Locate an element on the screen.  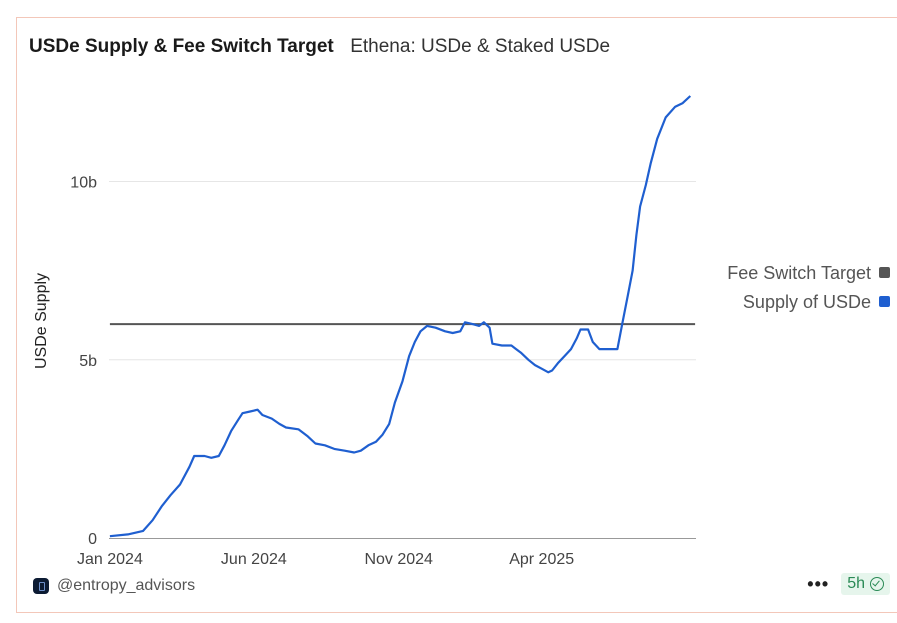
author-handle: @entropy_advisors is located at coordinates (126, 585).